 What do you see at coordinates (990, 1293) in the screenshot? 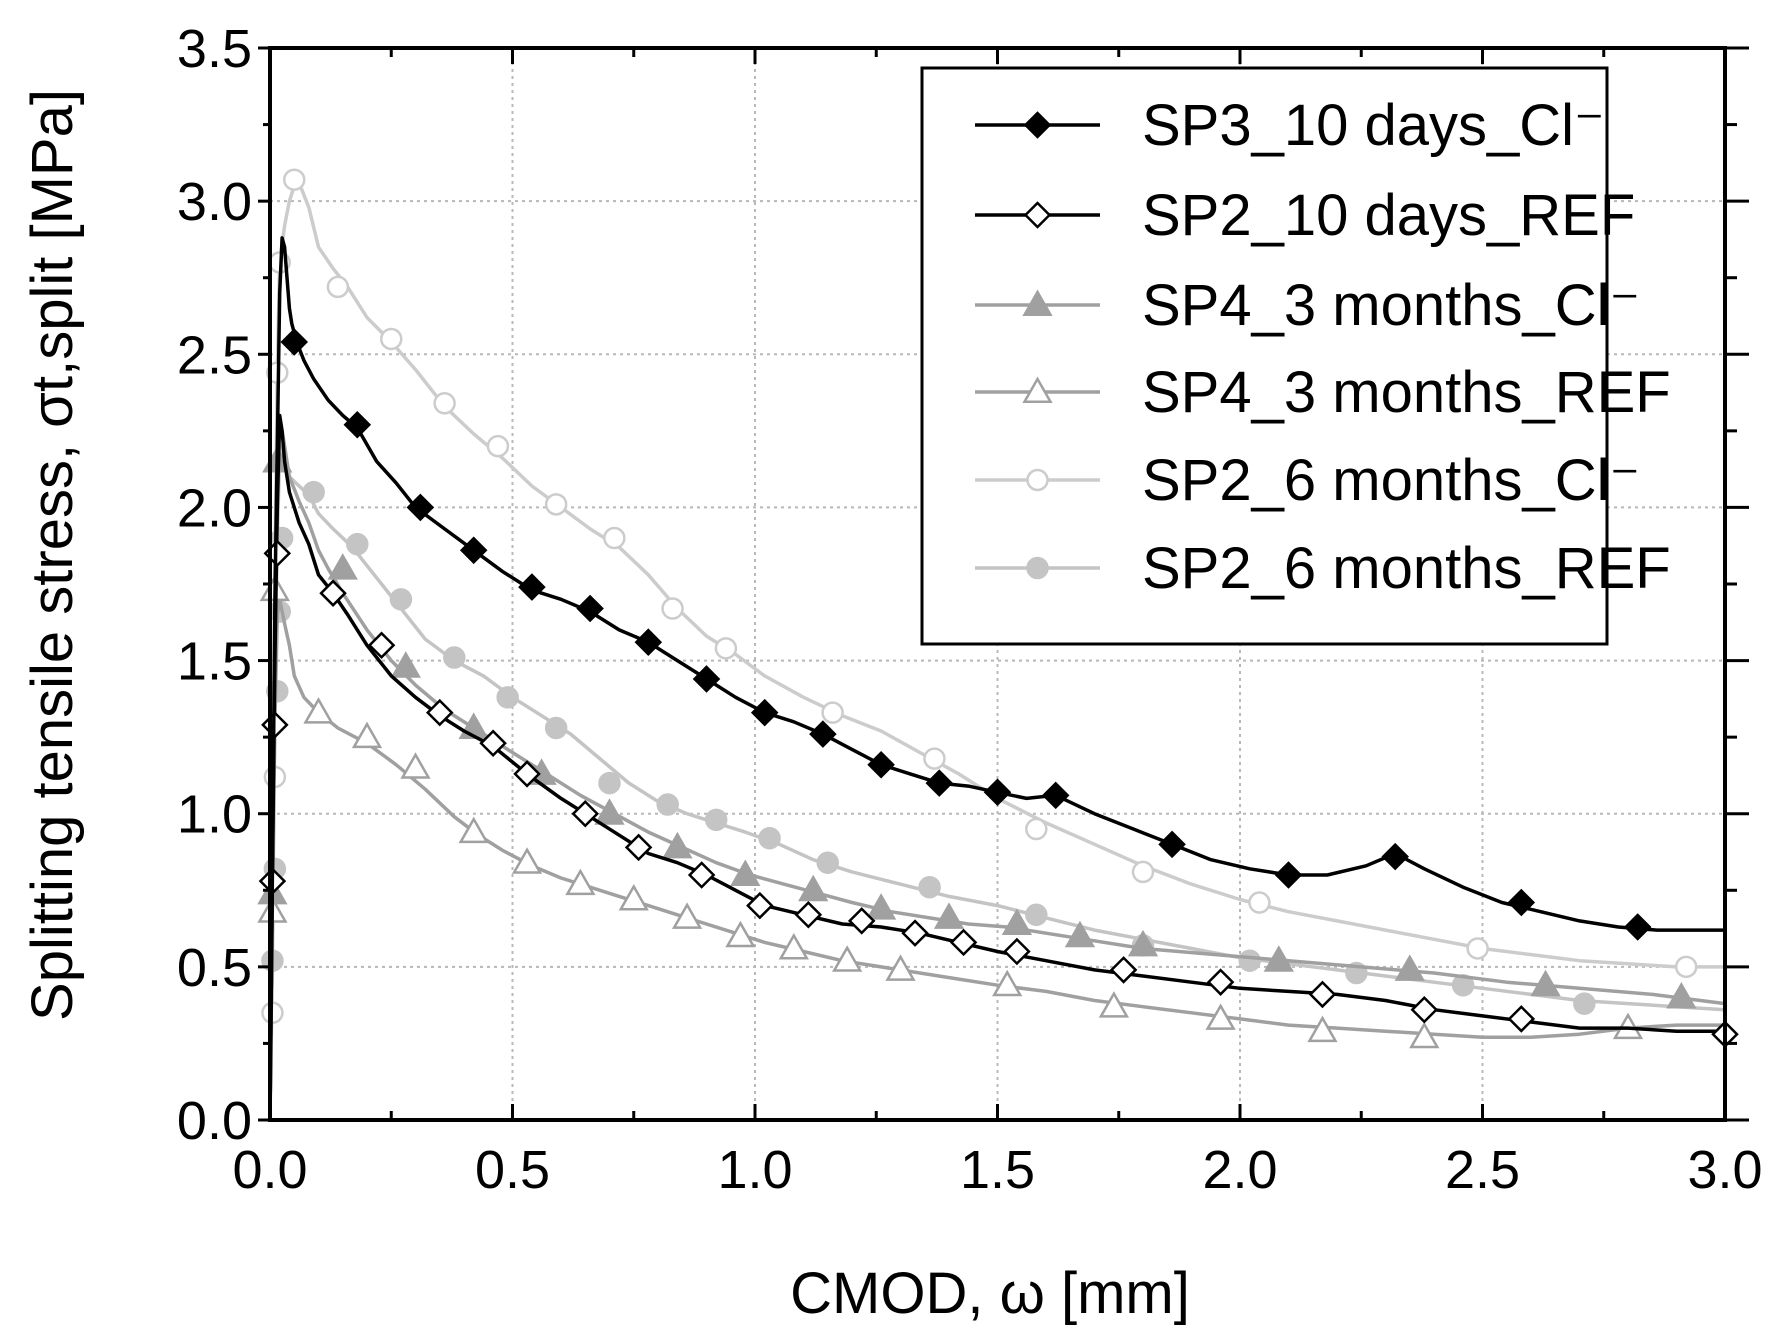
I see `x-axis-label: CMOD, ω [mm]` at bounding box center [990, 1293].